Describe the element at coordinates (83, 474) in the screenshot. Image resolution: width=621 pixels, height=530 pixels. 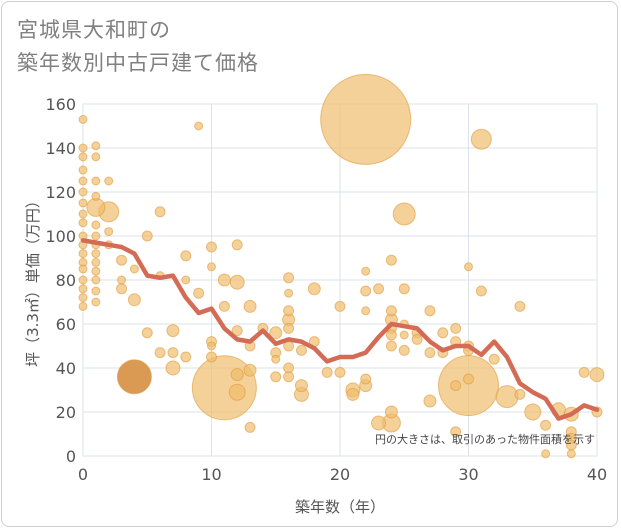
I see `x-tick-label: 0` at that location.